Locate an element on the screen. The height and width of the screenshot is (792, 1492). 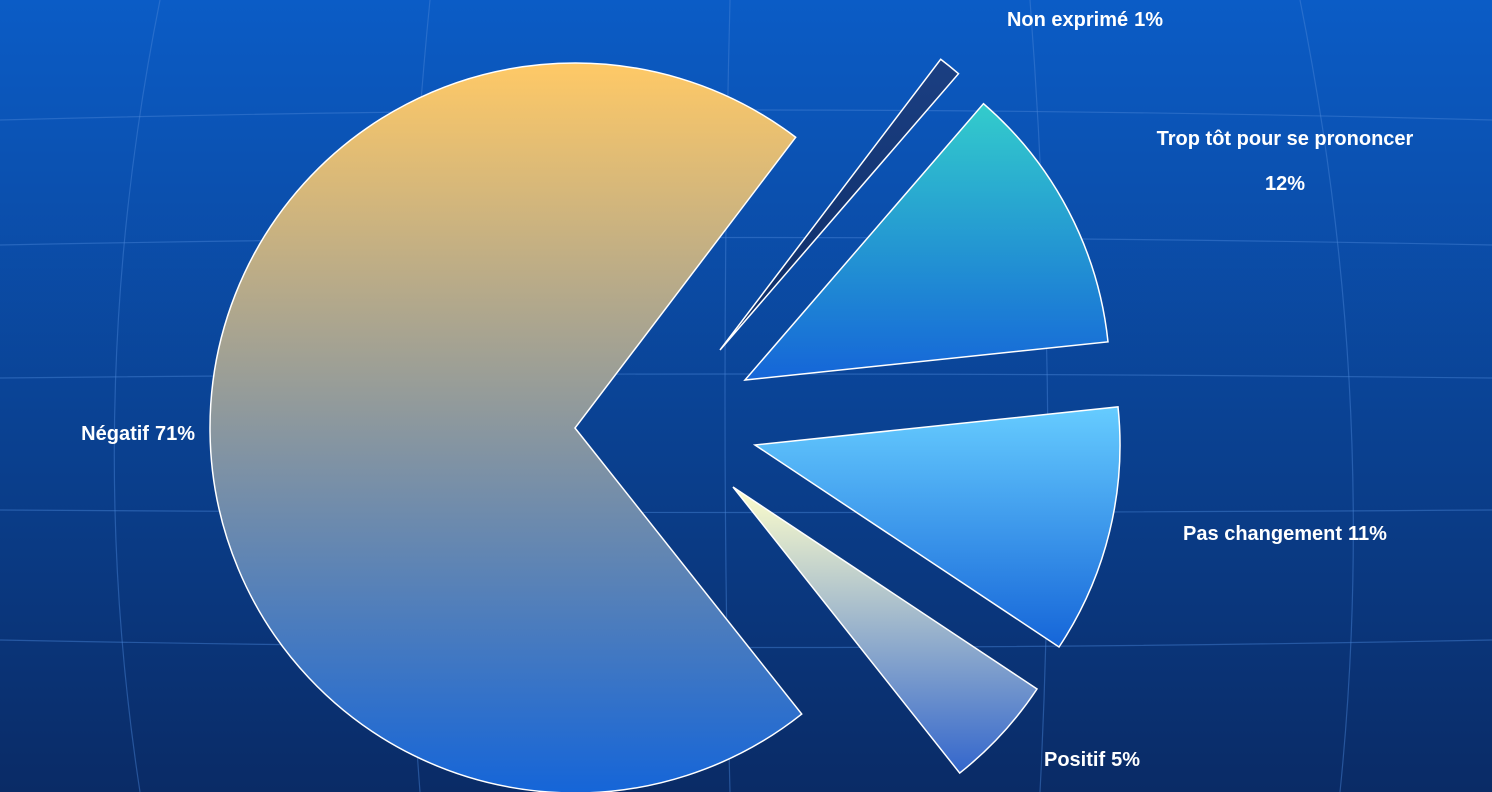
slice-value: 1% is located at coordinates (1148, 20).